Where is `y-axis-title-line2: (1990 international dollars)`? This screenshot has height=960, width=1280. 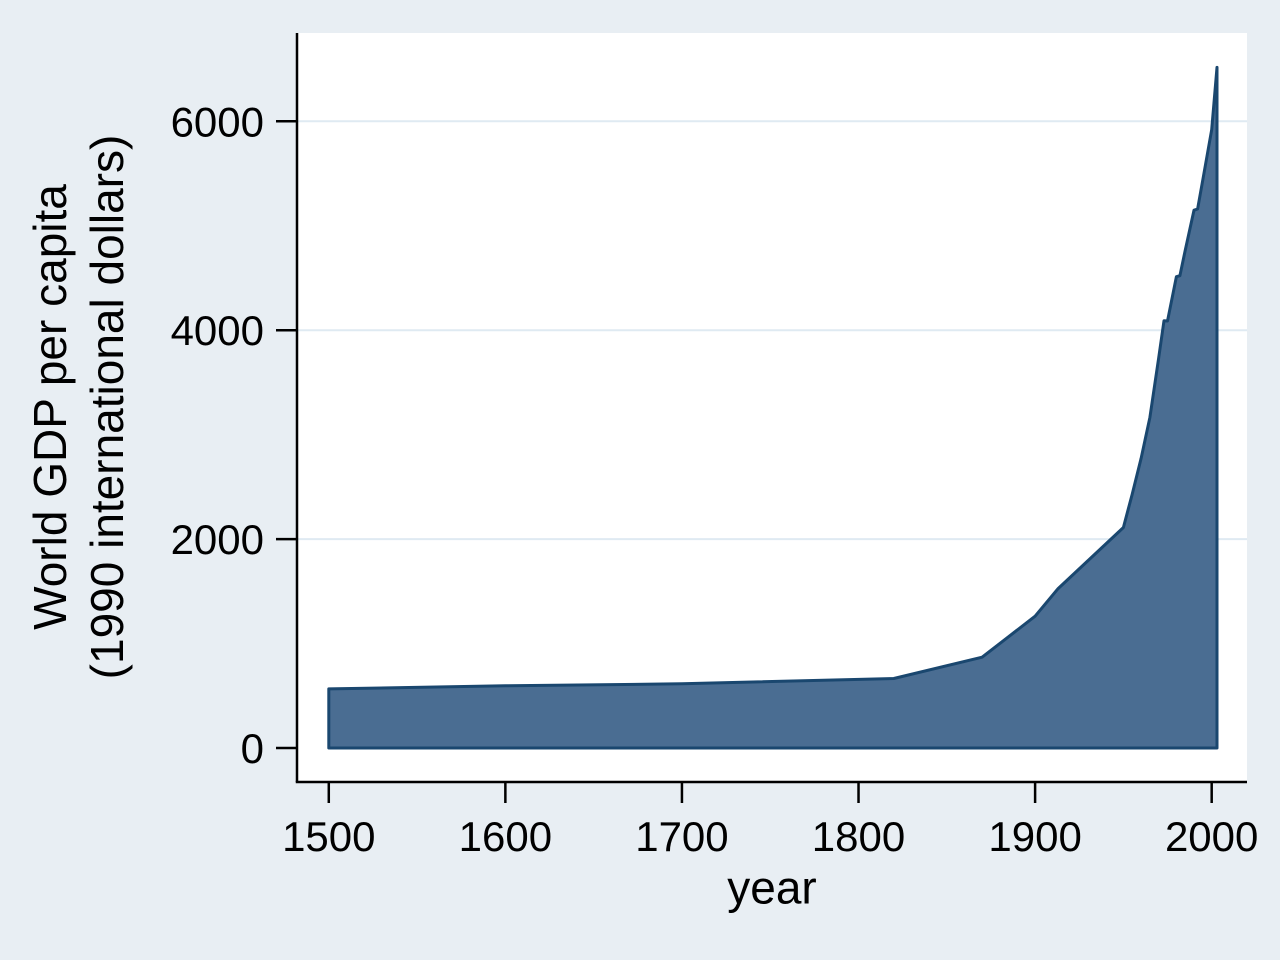 y-axis-title-line2: (1990 international dollars) is located at coordinates (107, 407).